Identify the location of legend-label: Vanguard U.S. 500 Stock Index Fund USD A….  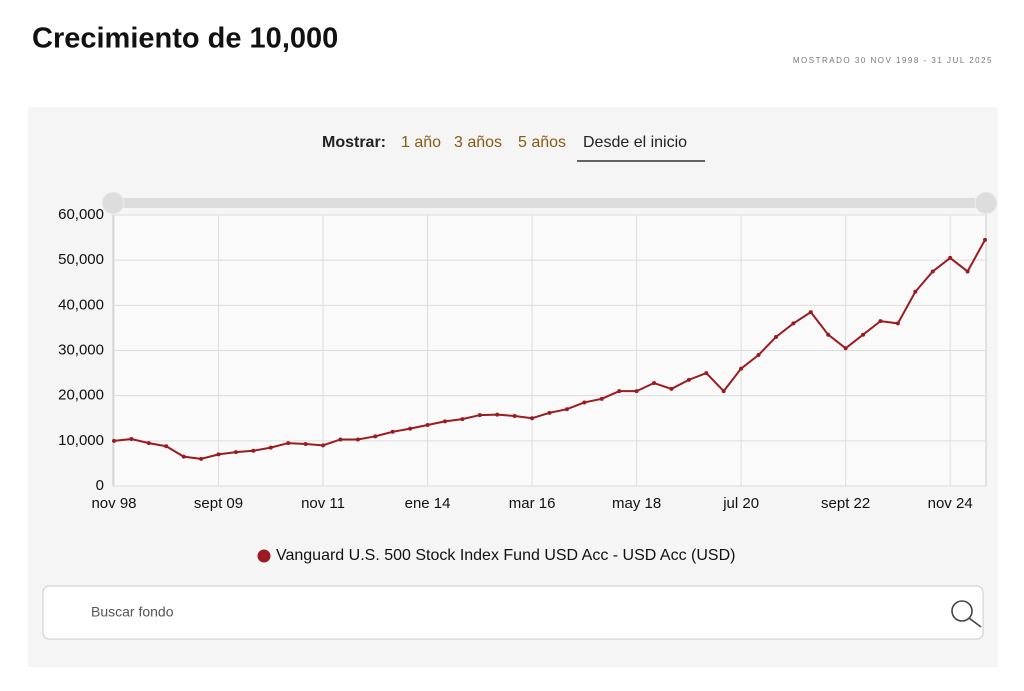
(505, 555).